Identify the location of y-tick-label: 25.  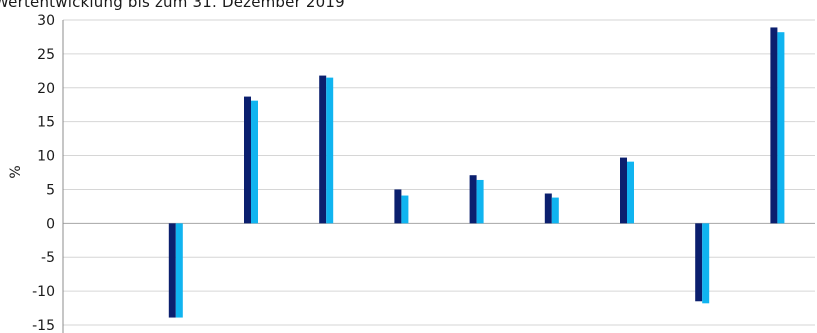
(46, 55).